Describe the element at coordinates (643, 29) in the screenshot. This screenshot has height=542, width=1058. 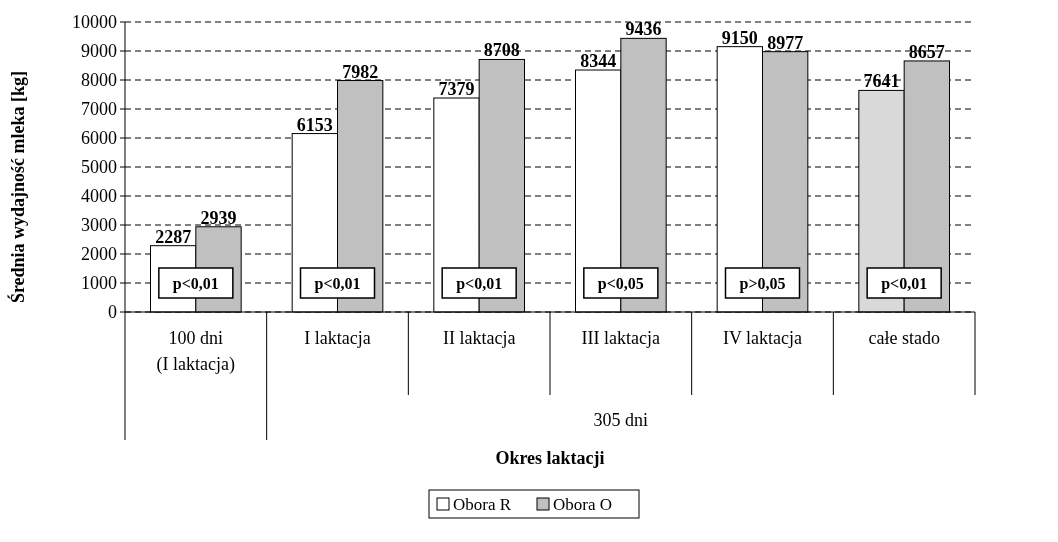
I see `data-label: 9436` at that location.